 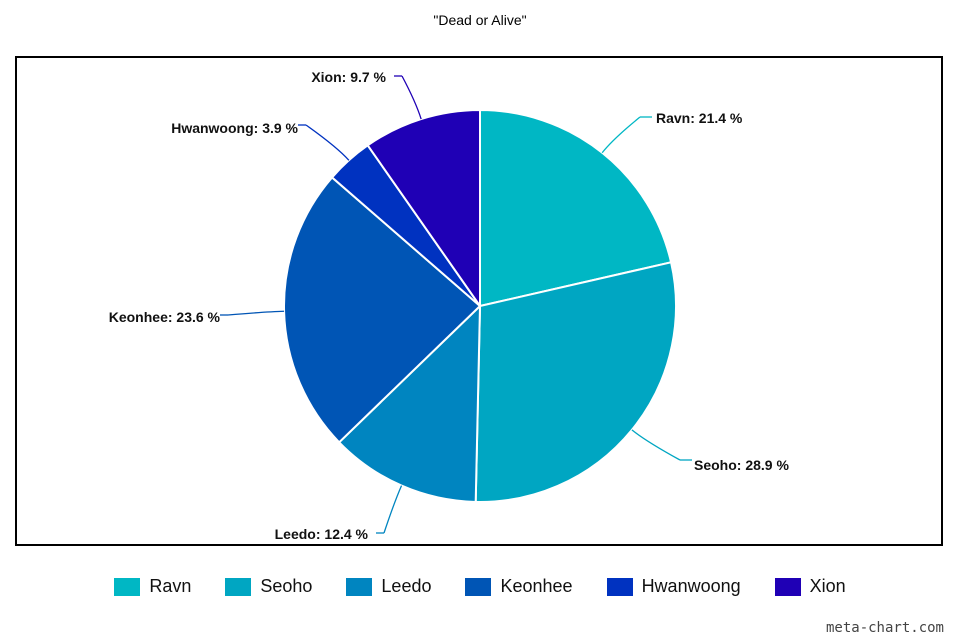 I want to click on legend: Ravn Seoho Leedo Keonhee Hwanwoong Xion, so click(x=480, y=586).